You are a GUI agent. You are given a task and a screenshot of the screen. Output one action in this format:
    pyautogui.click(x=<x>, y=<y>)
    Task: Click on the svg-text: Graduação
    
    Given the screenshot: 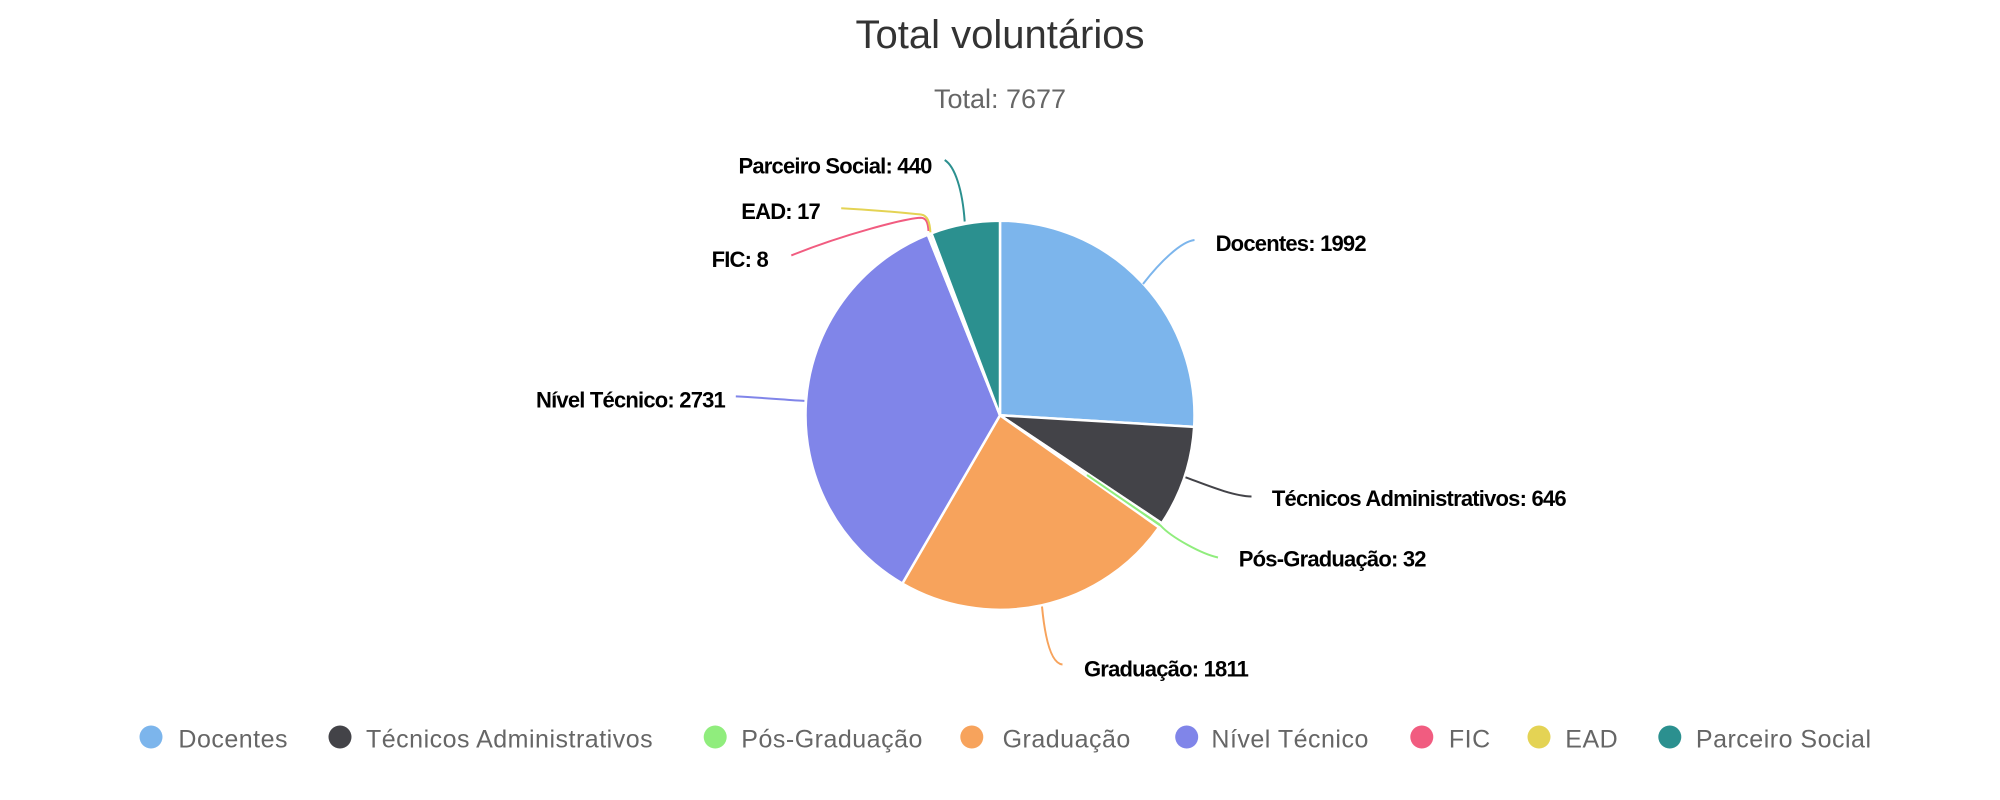 What is the action you would take?
    pyautogui.click(x=1067, y=740)
    